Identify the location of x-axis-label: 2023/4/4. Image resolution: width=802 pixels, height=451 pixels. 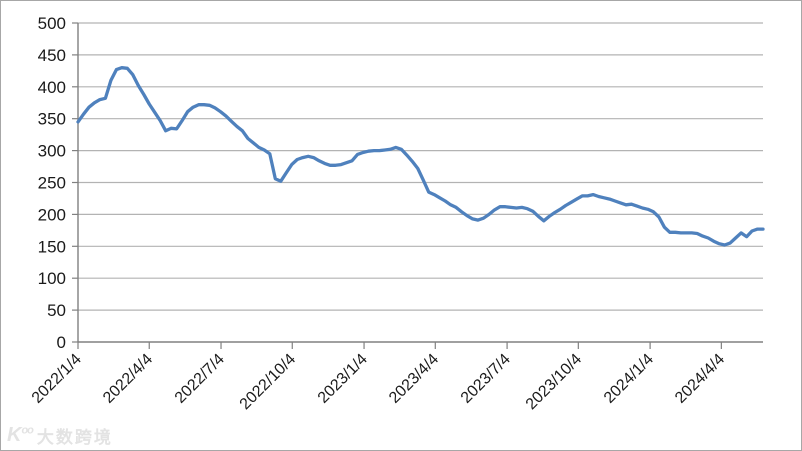
(414, 379).